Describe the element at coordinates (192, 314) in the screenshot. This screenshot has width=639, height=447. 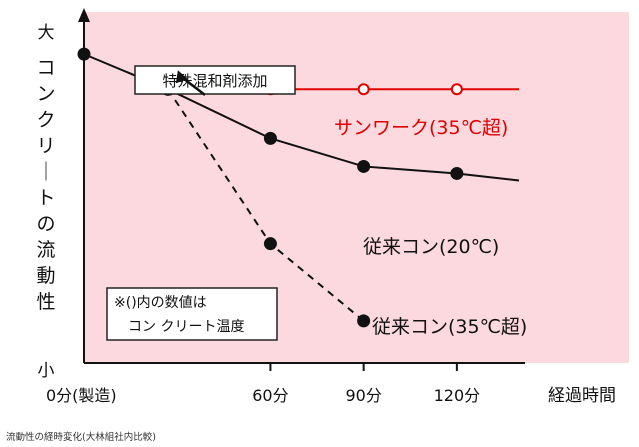
I see `note-box` at that location.